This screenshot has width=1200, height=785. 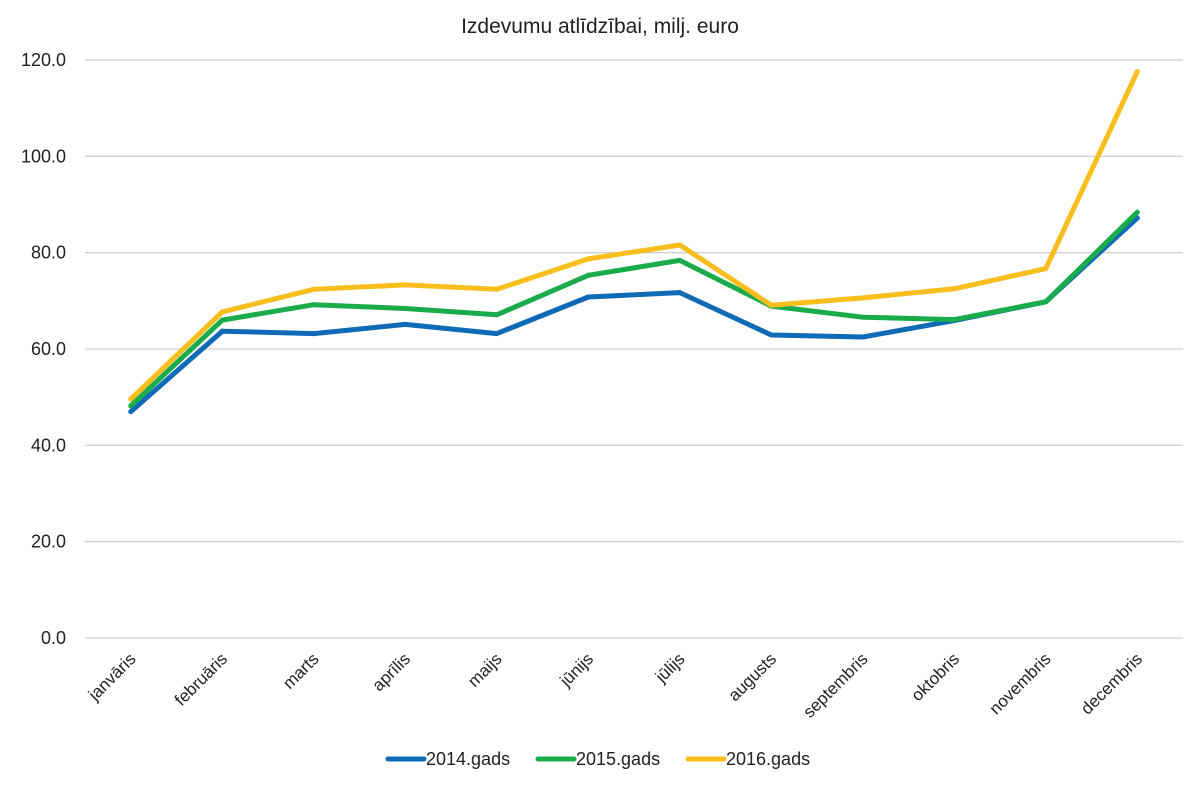 I want to click on x-tick-label: decembris, so click(x=1111, y=683).